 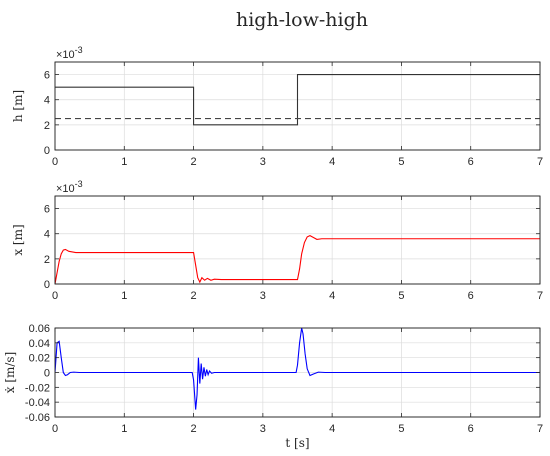 I want to click on y-tick-label: 0.06, so click(x=39, y=329).